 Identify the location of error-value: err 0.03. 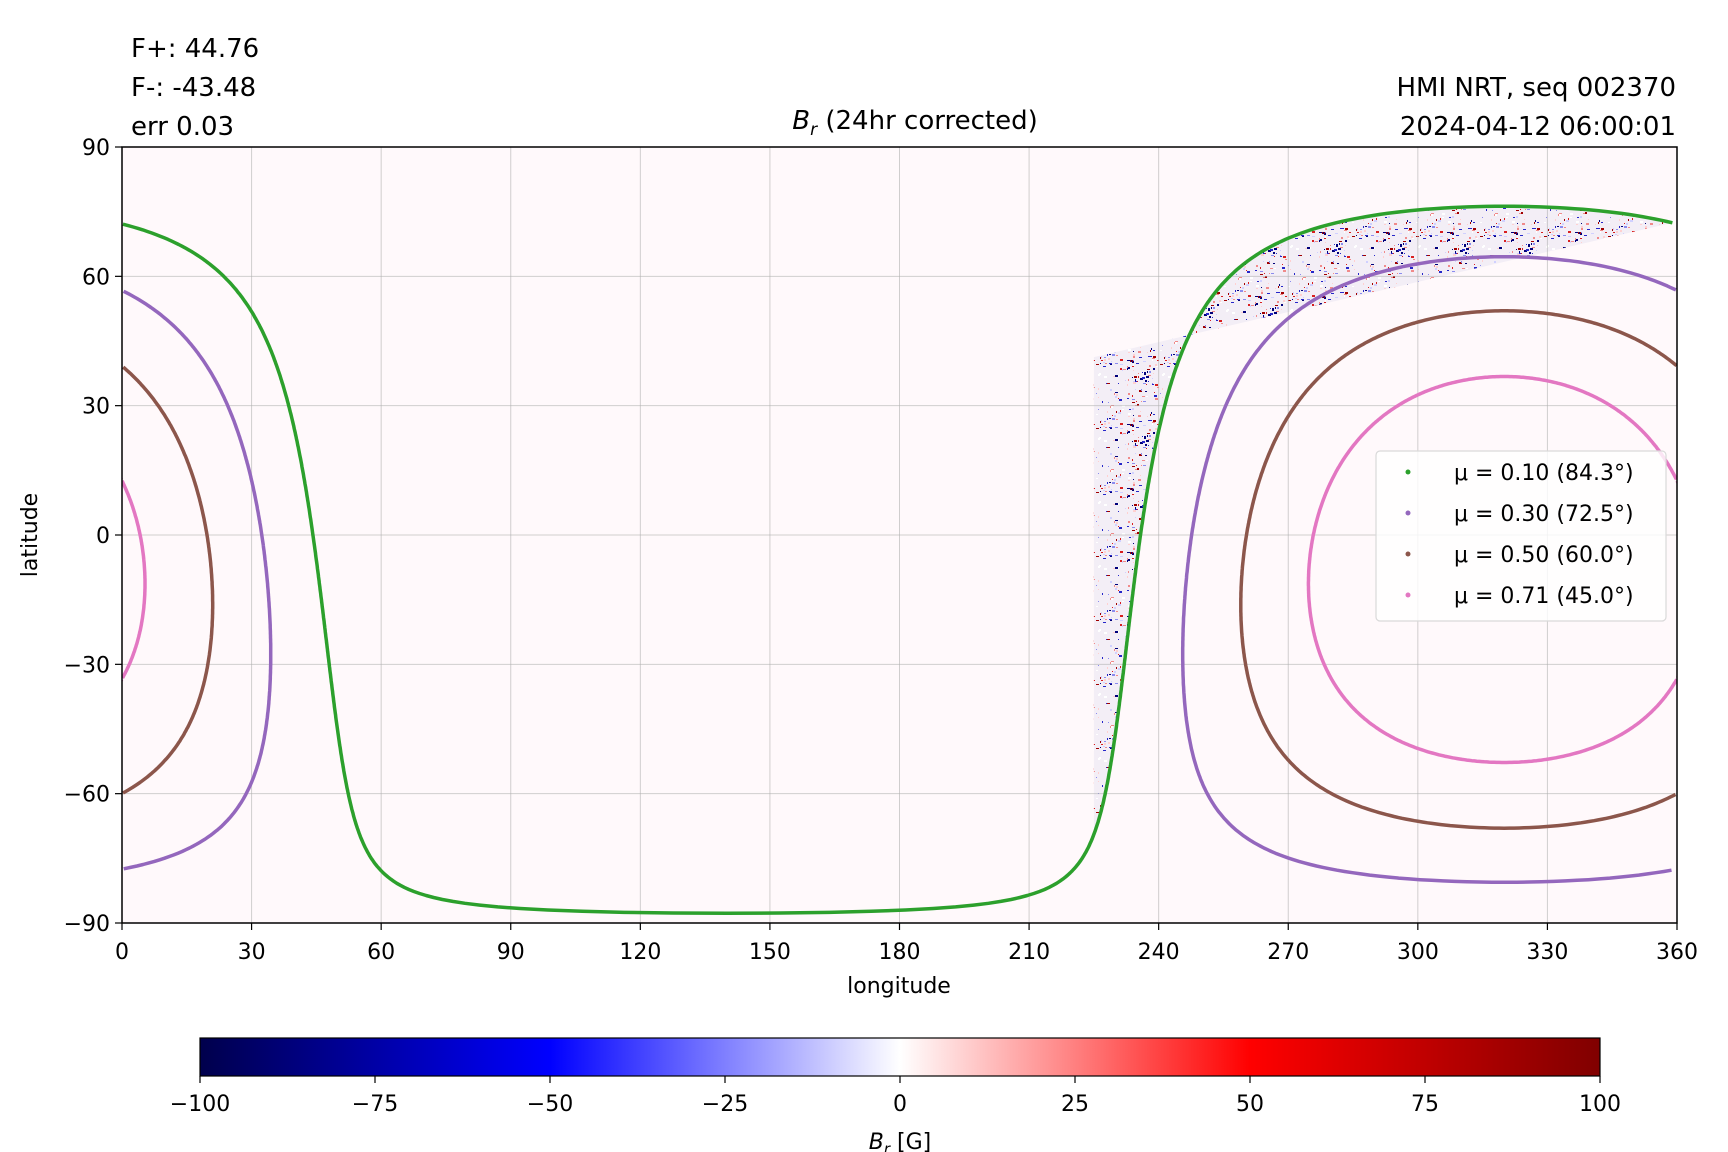
(182, 127).